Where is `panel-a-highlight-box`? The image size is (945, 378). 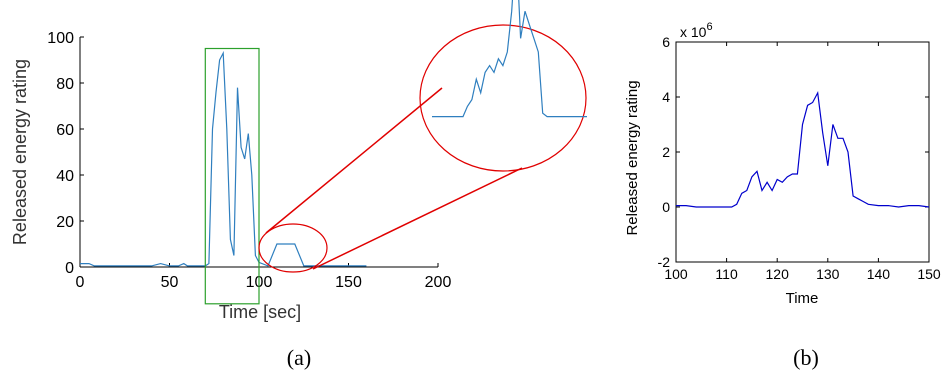
panel-a-highlight-box is located at coordinates (232, 176).